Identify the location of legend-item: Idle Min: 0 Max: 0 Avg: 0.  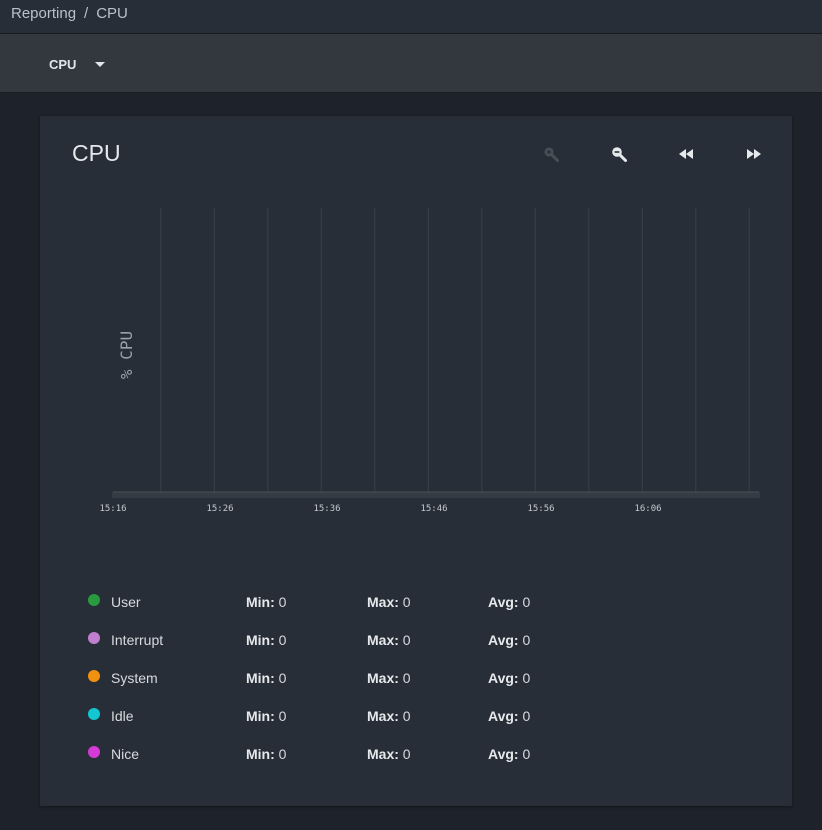
(368, 725).